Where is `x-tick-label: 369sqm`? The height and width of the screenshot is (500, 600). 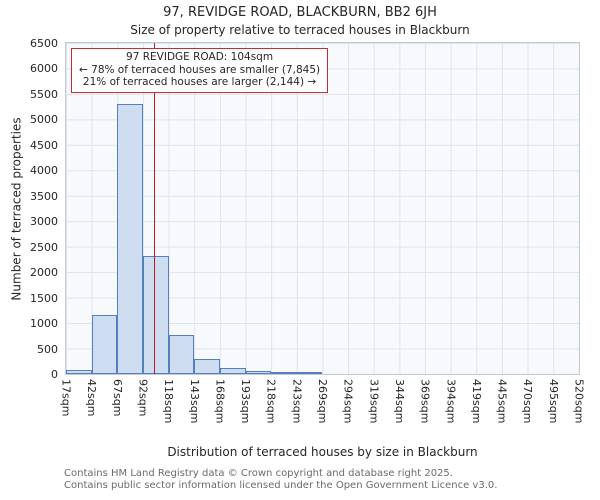
x-tick-label: 369sqm is located at coordinates (425, 401).